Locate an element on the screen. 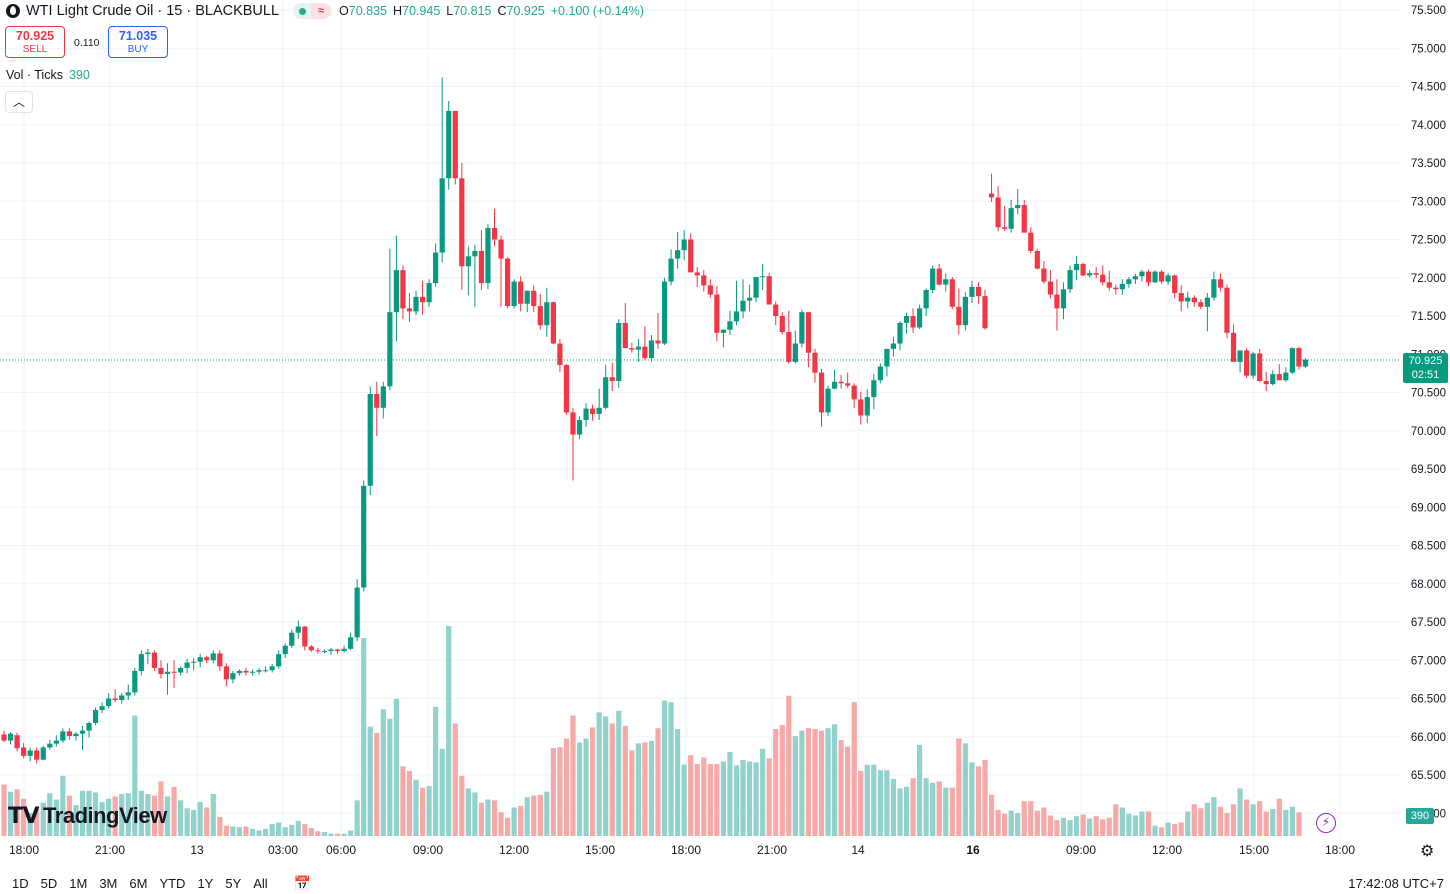 The height and width of the screenshot is (894, 1450). range-button-1y: 1Y is located at coordinates (205, 883).